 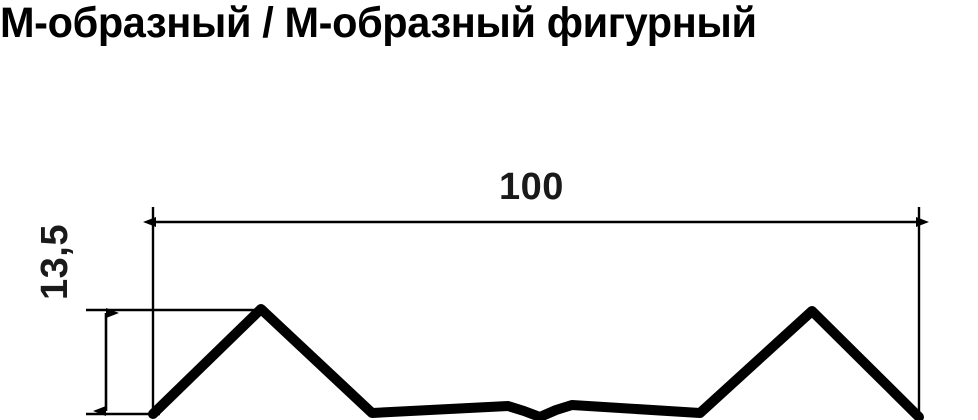 I want to click on dimension-label-height: 13,5, so click(x=55, y=262).